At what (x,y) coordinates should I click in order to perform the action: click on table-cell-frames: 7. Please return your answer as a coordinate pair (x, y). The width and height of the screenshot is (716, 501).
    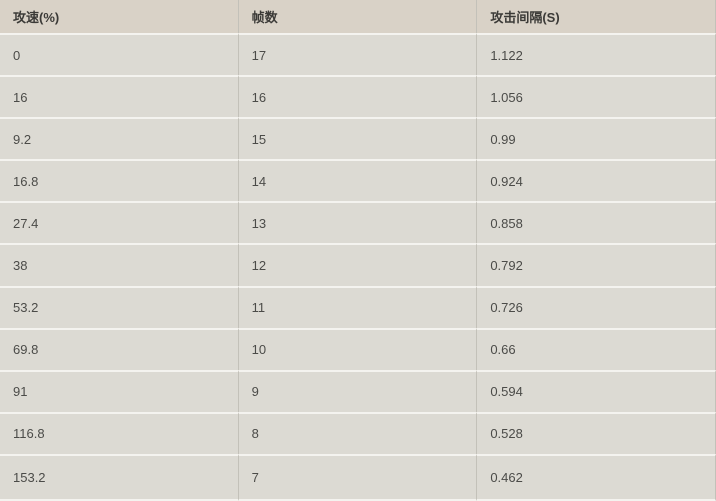
    Looking at the image, I should click on (358, 477).